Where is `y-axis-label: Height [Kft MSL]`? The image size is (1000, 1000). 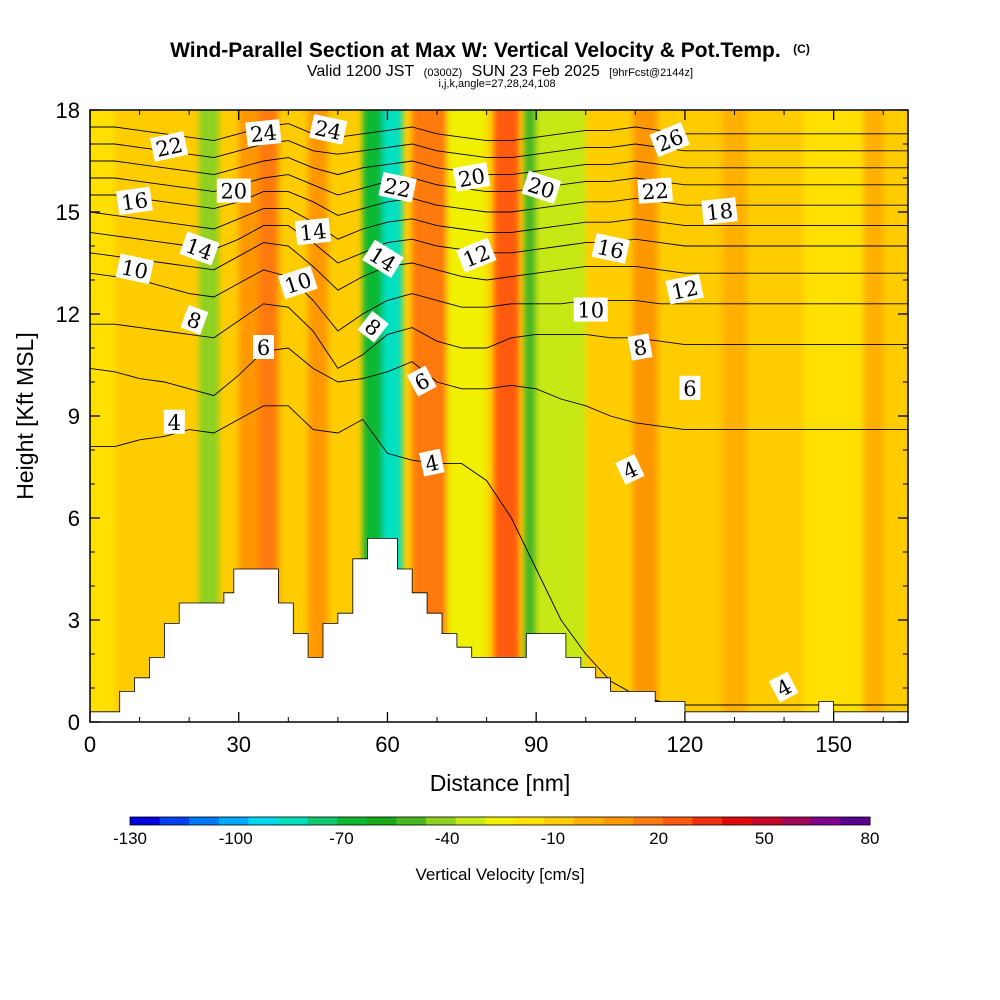
y-axis-label: Height [Kft MSL] is located at coordinates (25, 415).